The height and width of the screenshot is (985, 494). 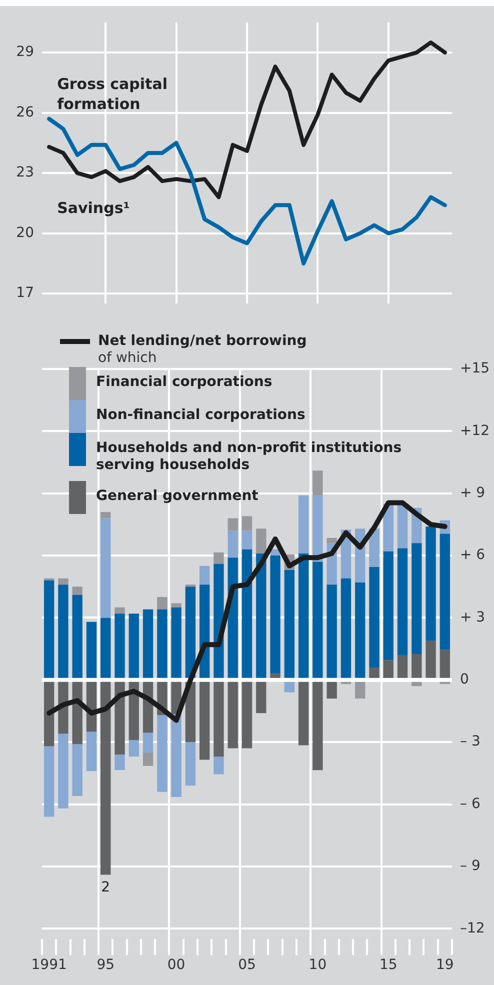 What do you see at coordinates (25, 112) in the screenshot?
I see `y-tick-label: 26` at bounding box center [25, 112].